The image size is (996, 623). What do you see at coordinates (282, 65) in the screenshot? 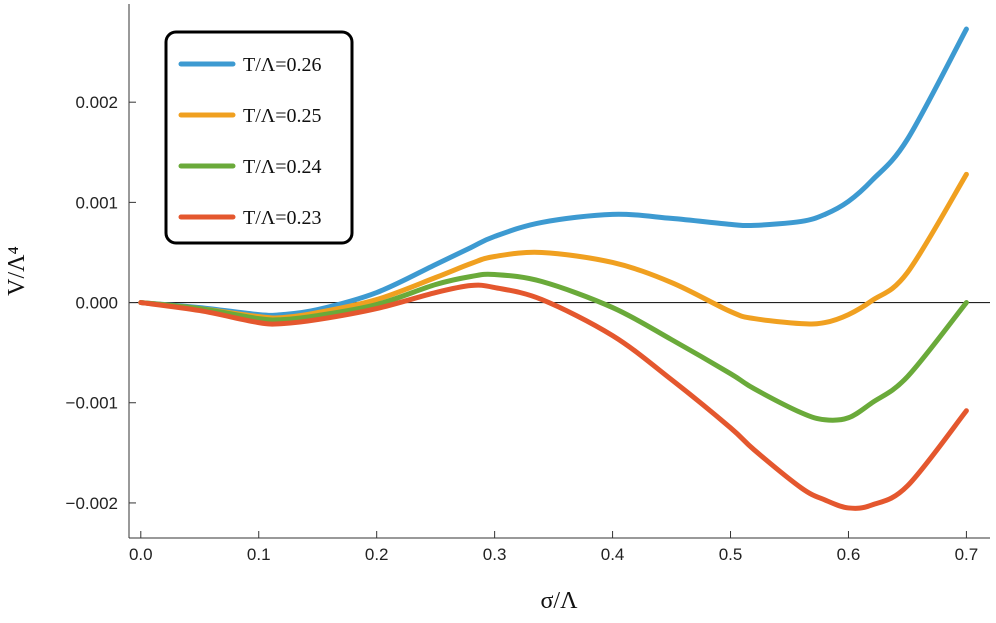
I see `legend-label: T/Λ=0.26` at bounding box center [282, 65].